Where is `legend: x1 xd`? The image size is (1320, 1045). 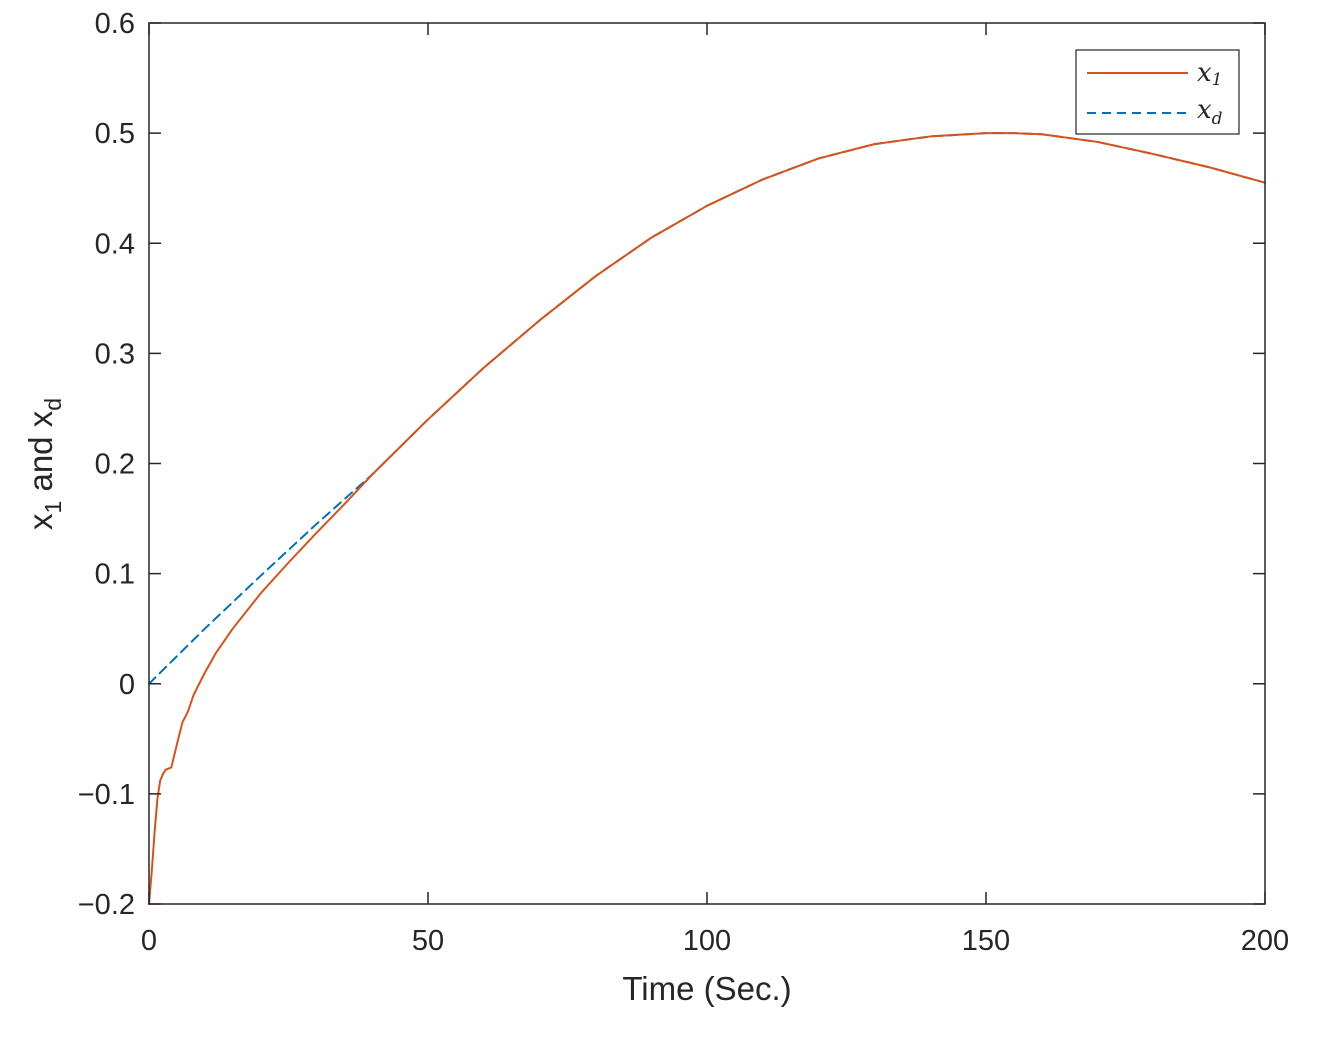
legend: x1 xd is located at coordinates (1157, 92).